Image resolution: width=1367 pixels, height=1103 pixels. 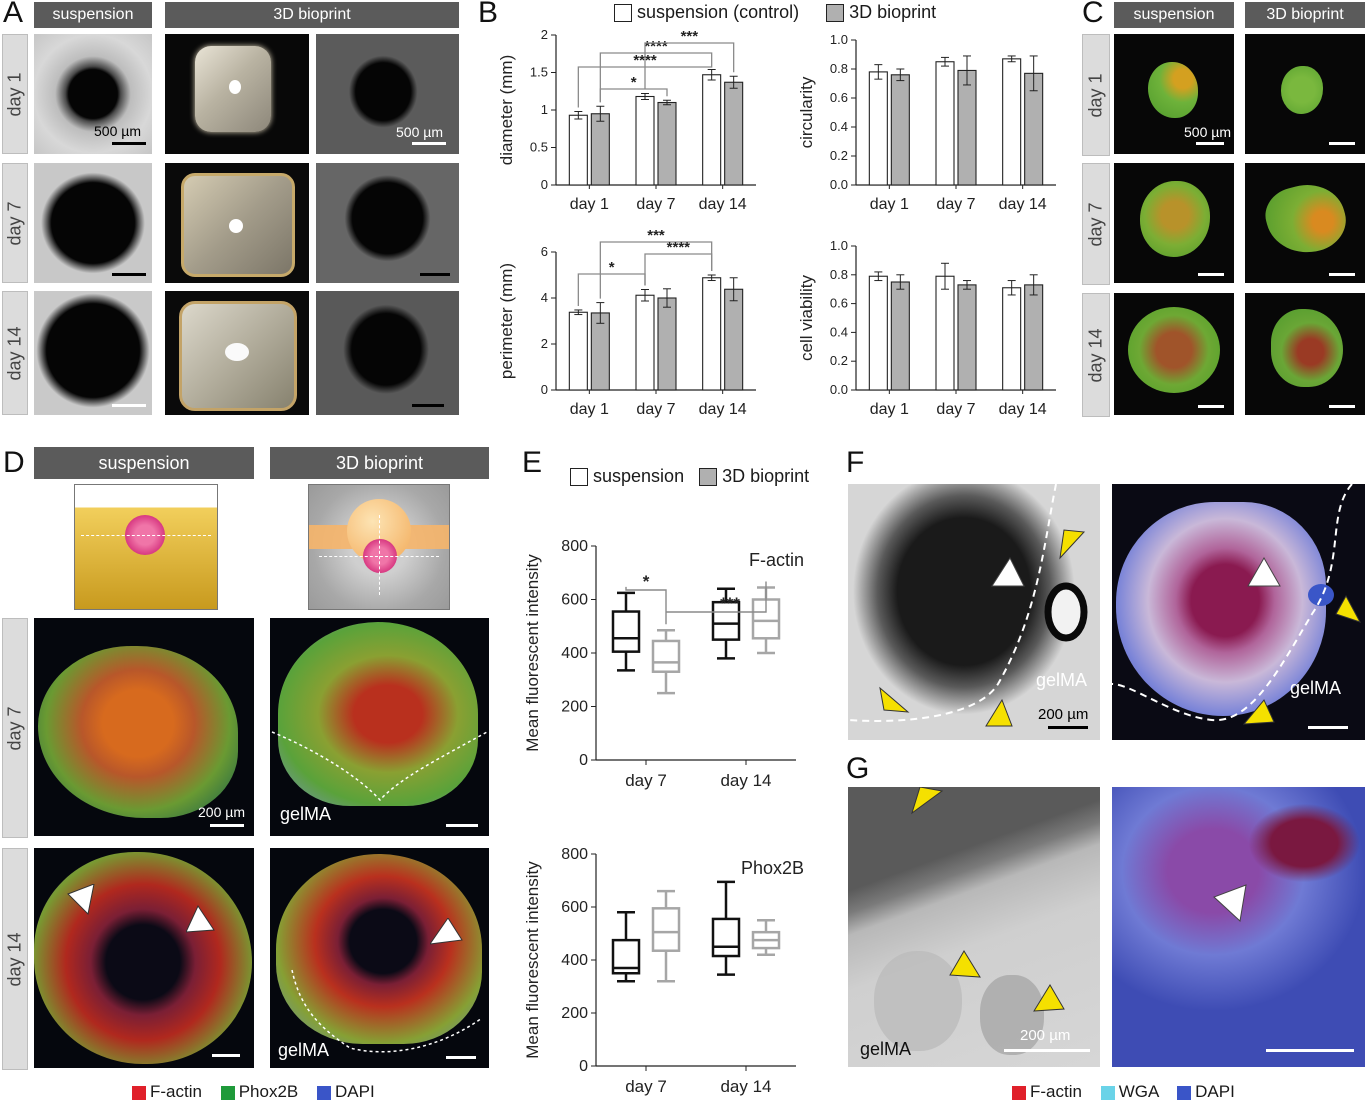 What do you see at coordinates (1305, 354) in the screenshot?
I see `fluor-c-bioprint-day14` at bounding box center [1305, 354].